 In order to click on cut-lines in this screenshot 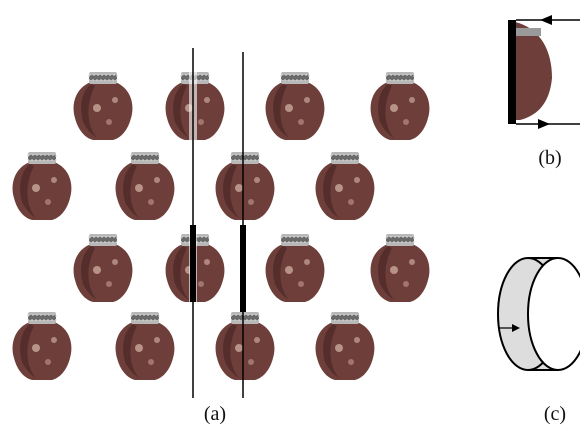, I will do `click(217, 223)`.